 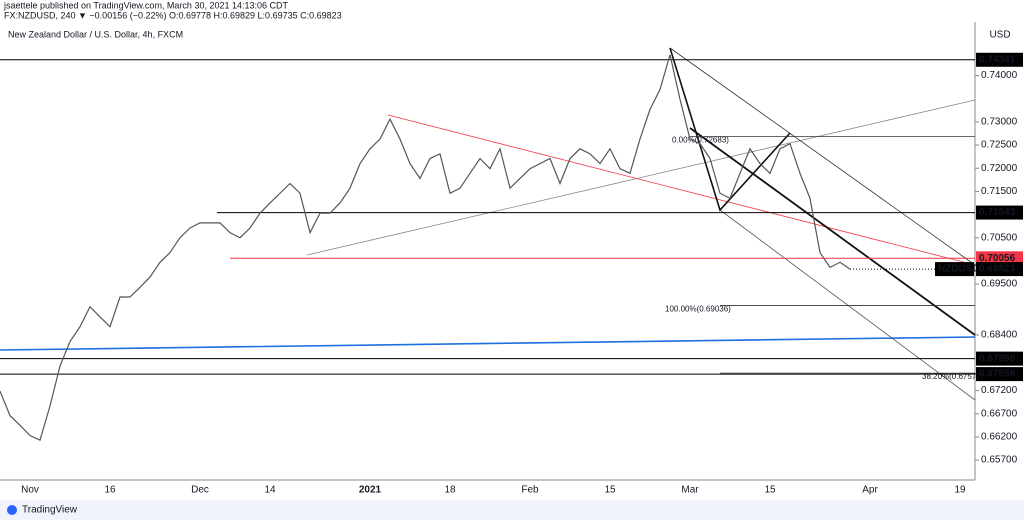 I want to click on level-label: 0.67556, so click(x=997, y=374).